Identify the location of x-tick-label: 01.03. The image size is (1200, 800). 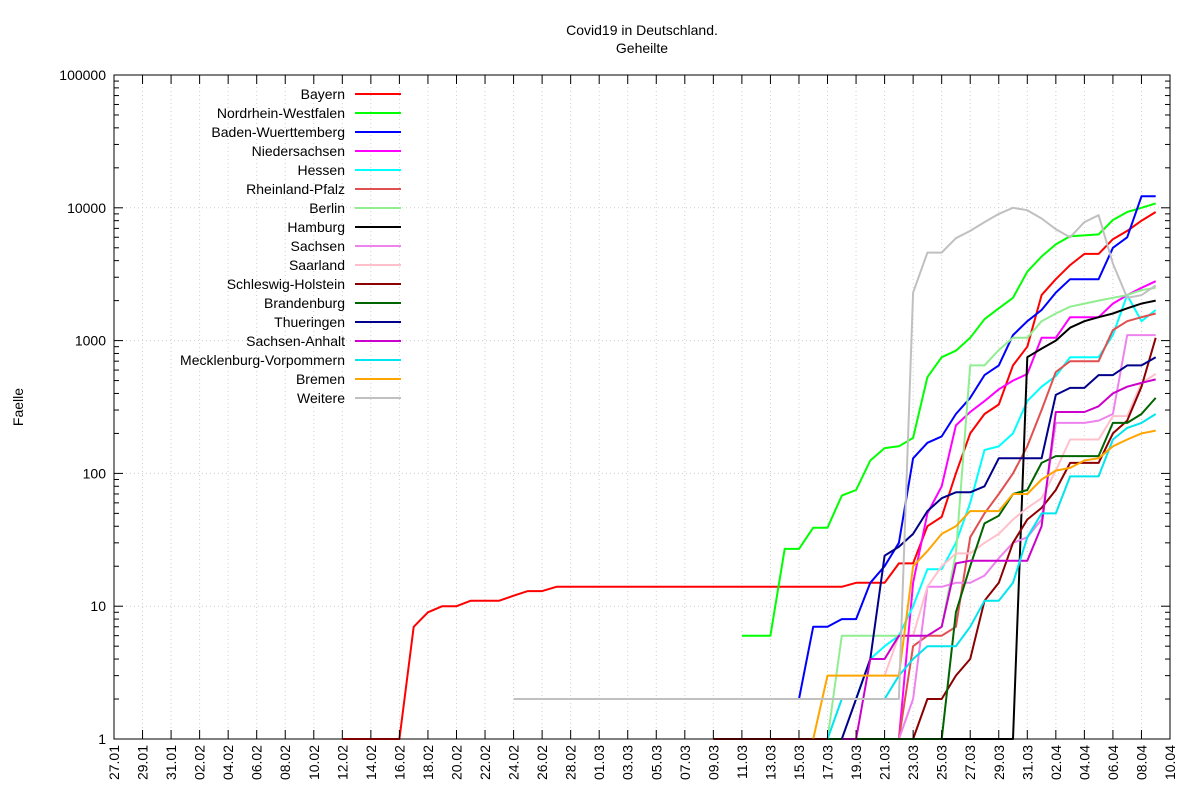
(599, 762).